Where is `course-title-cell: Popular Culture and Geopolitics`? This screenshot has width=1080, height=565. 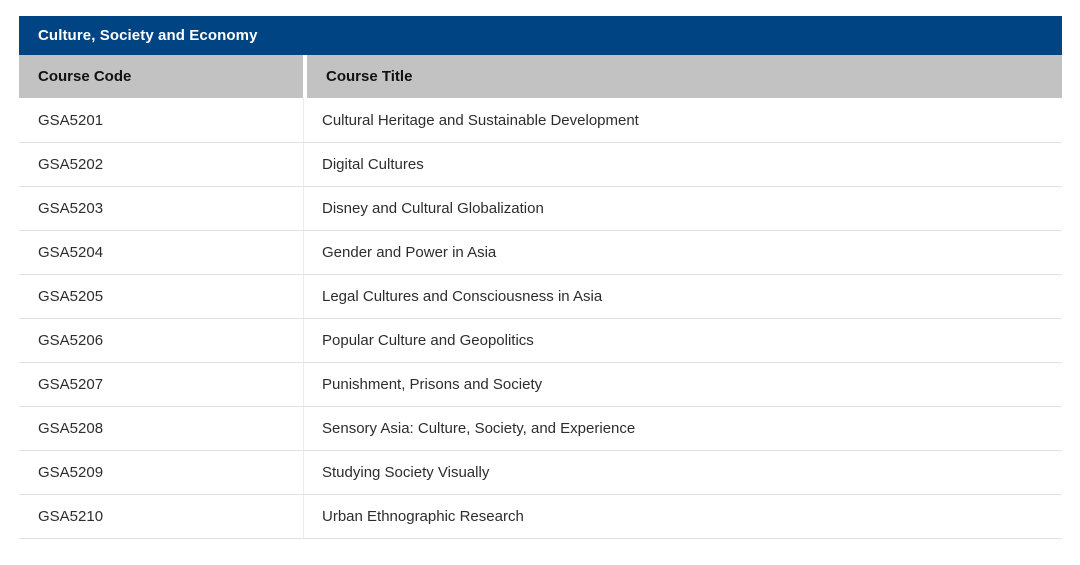 course-title-cell: Popular Culture and Geopolitics is located at coordinates (682, 340).